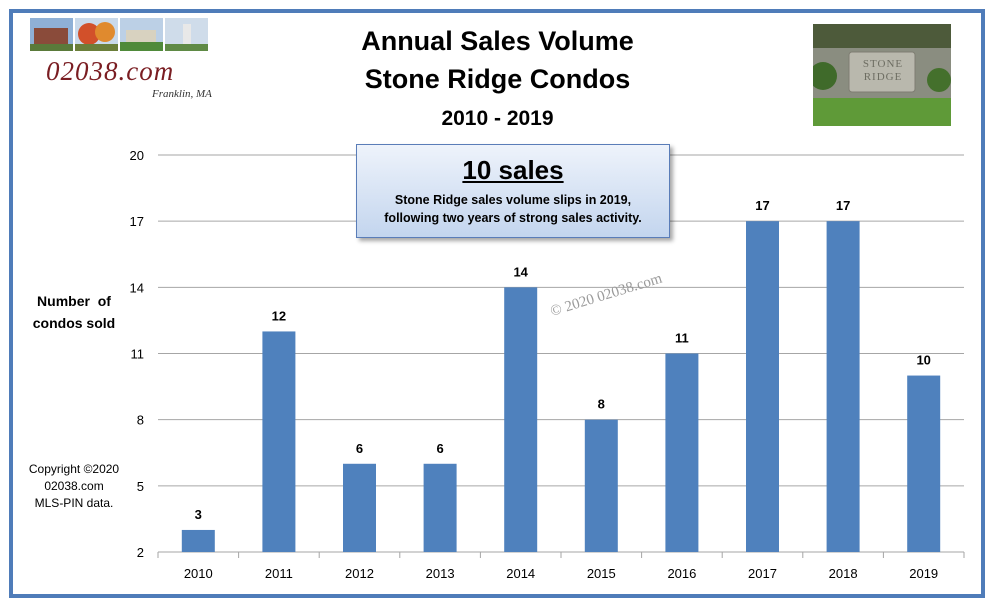 This screenshot has height=605, width=995. What do you see at coordinates (601, 573) in the screenshot?
I see `x-tick-label: 2015` at bounding box center [601, 573].